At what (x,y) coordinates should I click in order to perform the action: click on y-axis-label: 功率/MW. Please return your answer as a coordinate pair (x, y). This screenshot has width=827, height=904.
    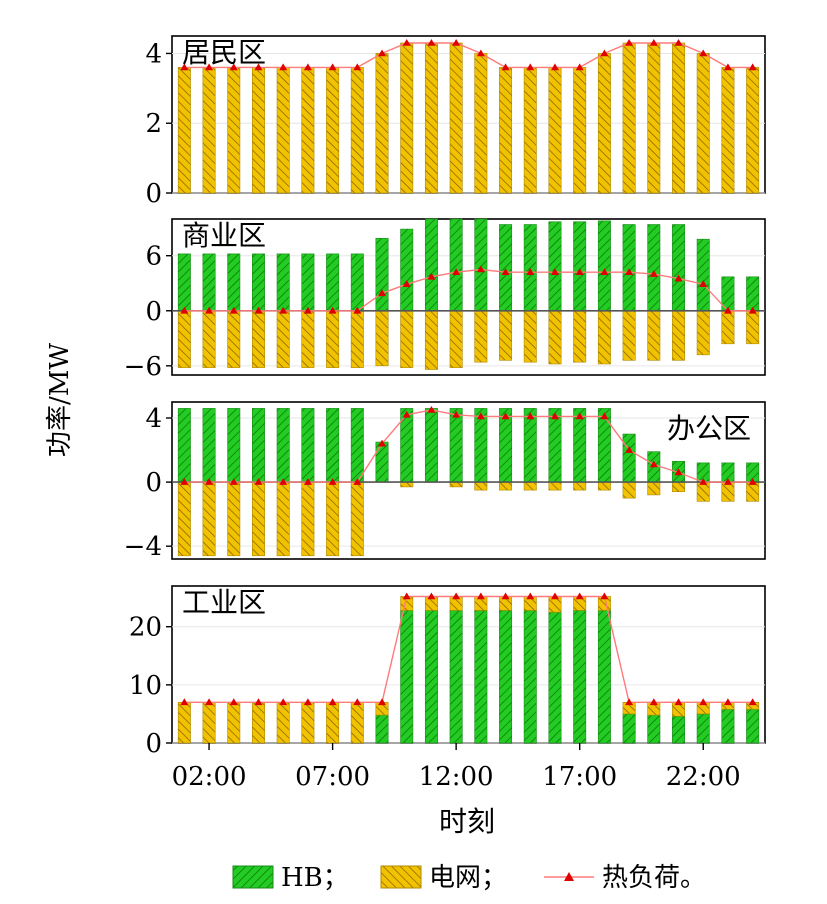
    Looking at the image, I should click on (60, 400).